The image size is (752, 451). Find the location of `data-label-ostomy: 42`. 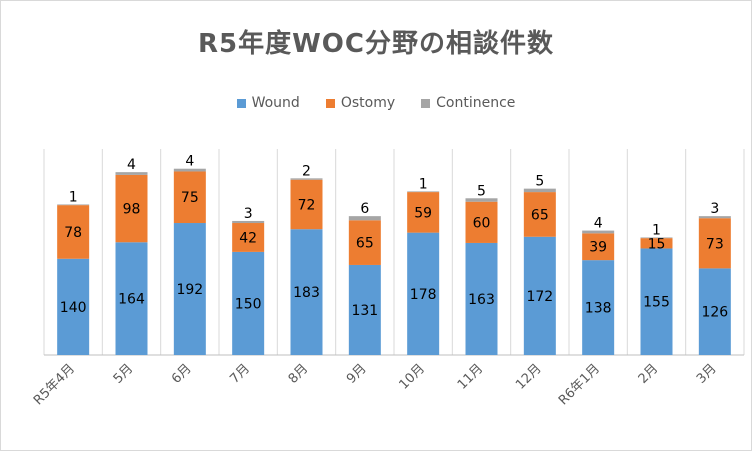

data-label-ostomy: 42 is located at coordinates (248, 238).